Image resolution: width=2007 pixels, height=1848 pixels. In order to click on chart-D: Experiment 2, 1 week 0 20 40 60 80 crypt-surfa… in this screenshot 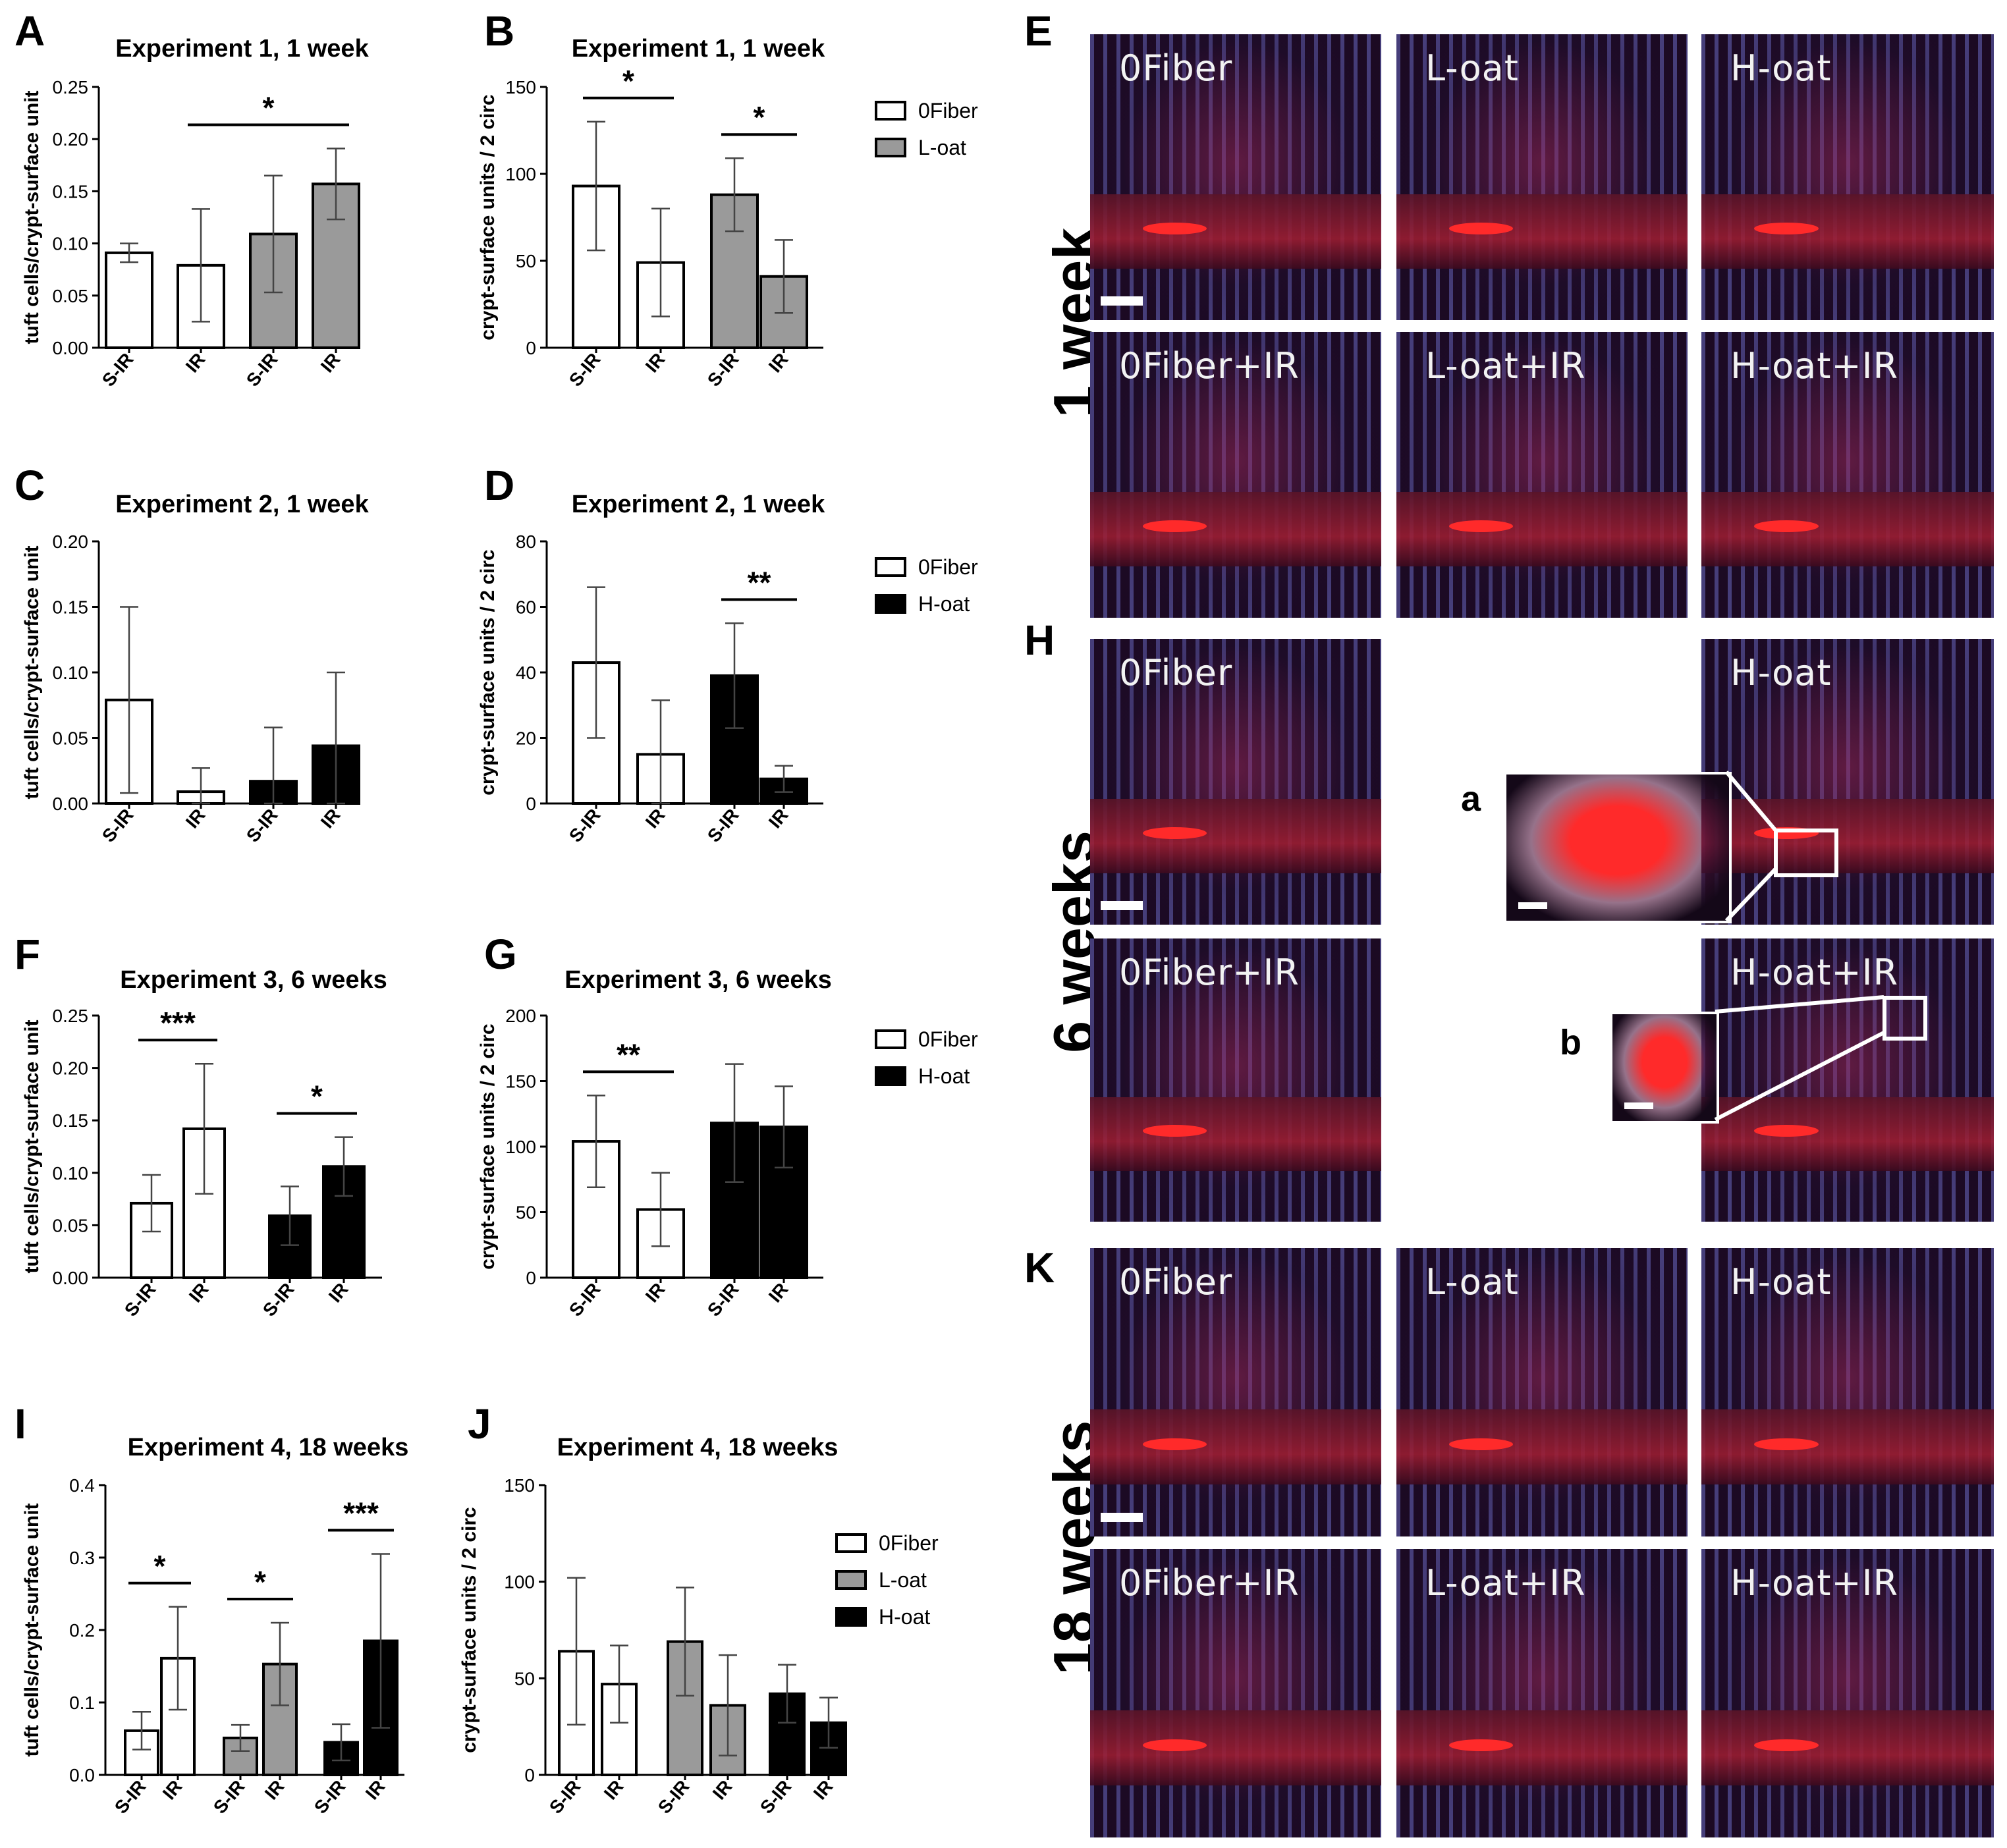, I will do `click(728, 668)`.